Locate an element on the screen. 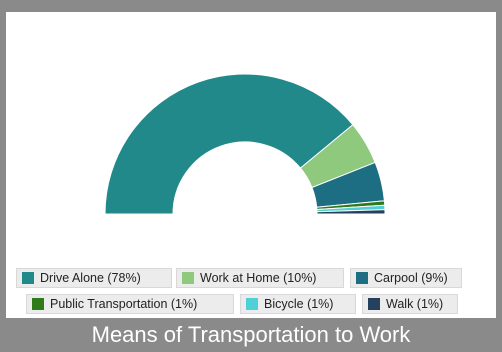 Image resolution: width=502 pixels, height=352 pixels. chart-title: Means of Transportation to Work is located at coordinates (251, 335).